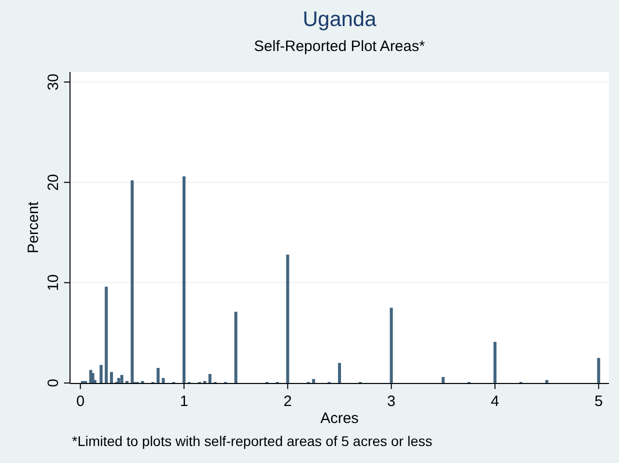 Image resolution: width=619 pixels, height=463 pixels. I want to click on chart-subtitle: Self-Reported Plot Areas*, so click(340, 46).